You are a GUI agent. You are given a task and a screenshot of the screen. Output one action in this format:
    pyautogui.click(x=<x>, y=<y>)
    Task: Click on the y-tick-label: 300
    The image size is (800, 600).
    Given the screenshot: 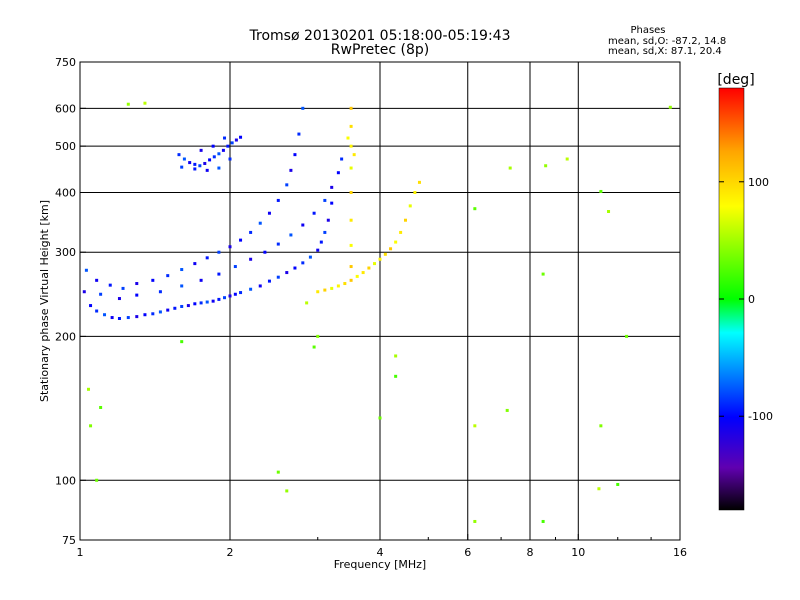 What is the action you would take?
    pyautogui.click(x=65, y=252)
    